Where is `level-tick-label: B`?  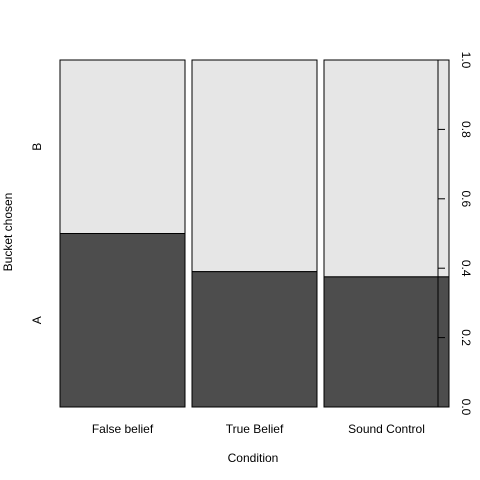 level-tick-label: B is located at coordinates (37, 147).